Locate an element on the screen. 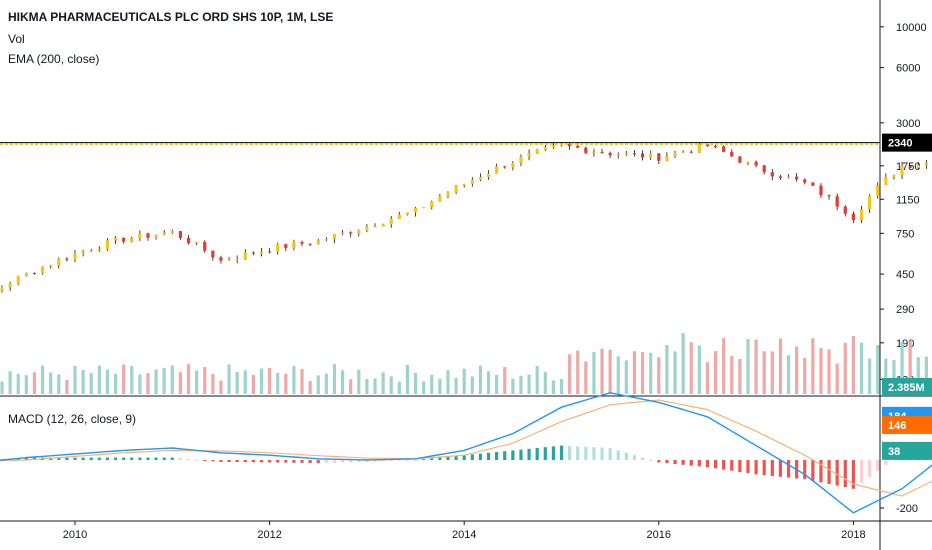  macd-legend: MACD (12, 26, close, 9) is located at coordinates (72, 419).